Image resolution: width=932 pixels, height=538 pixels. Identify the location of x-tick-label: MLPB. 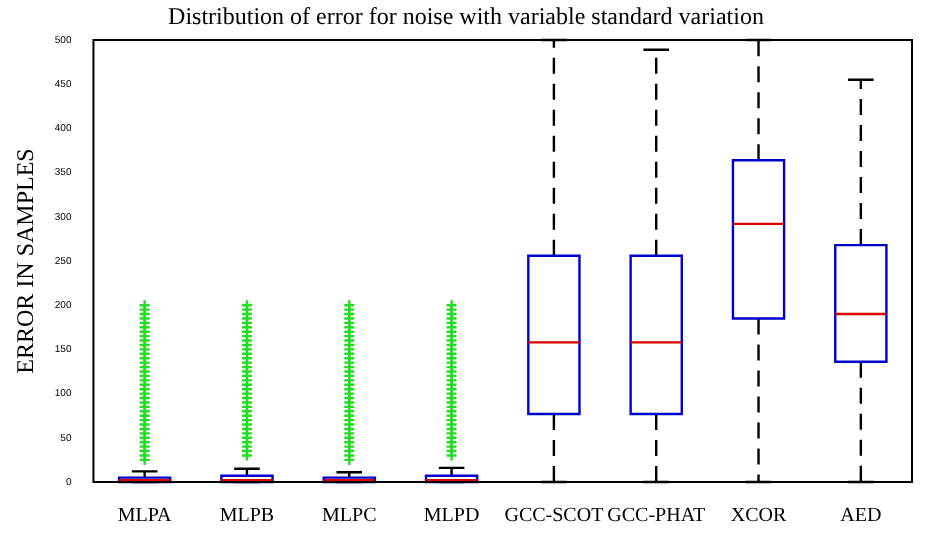
(247, 516).